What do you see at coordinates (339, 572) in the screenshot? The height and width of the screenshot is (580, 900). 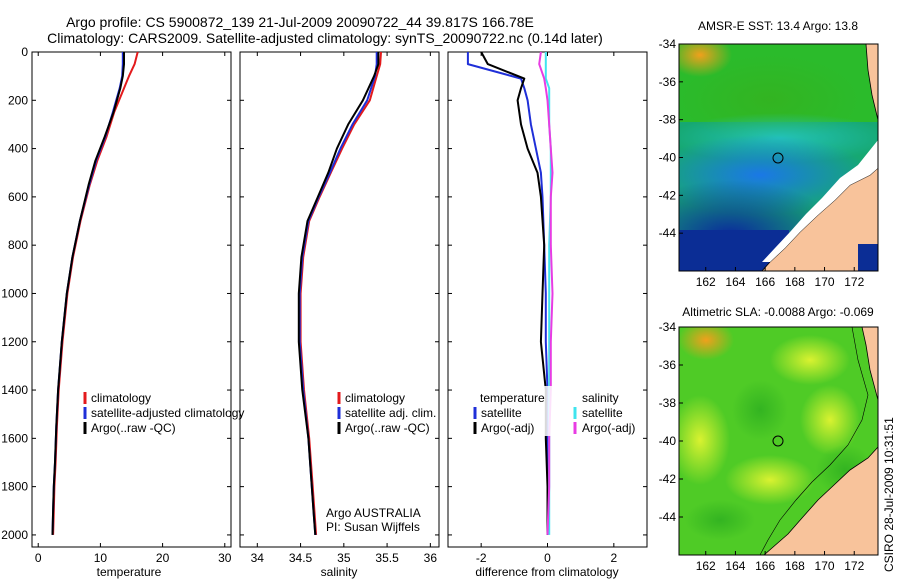 I see `salinity-xlabel: salinity` at bounding box center [339, 572].